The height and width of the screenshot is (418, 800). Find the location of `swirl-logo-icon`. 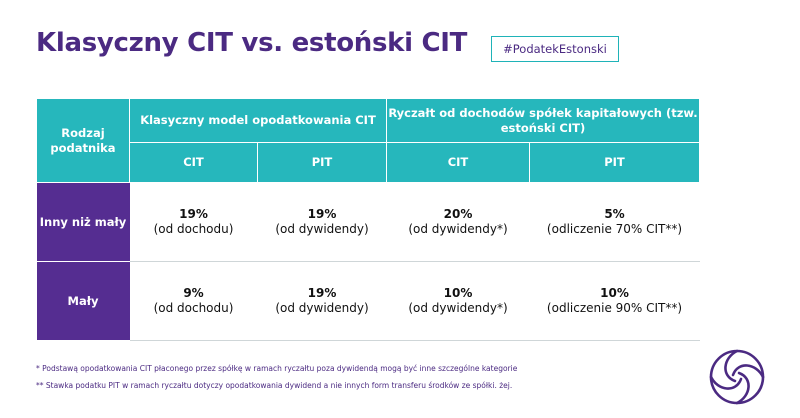

swirl-logo-icon is located at coordinates (737, 377).